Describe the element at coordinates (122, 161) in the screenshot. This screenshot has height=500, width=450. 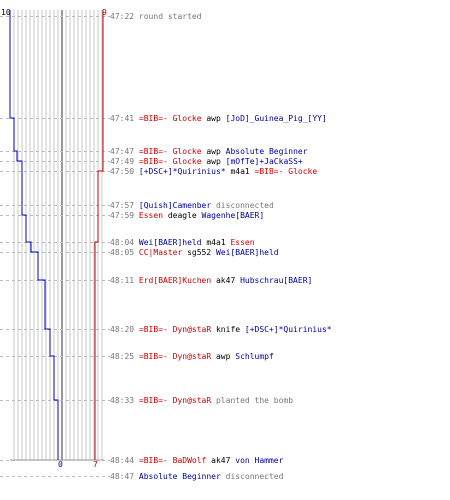
I see `event-time: 47:49` at that location.